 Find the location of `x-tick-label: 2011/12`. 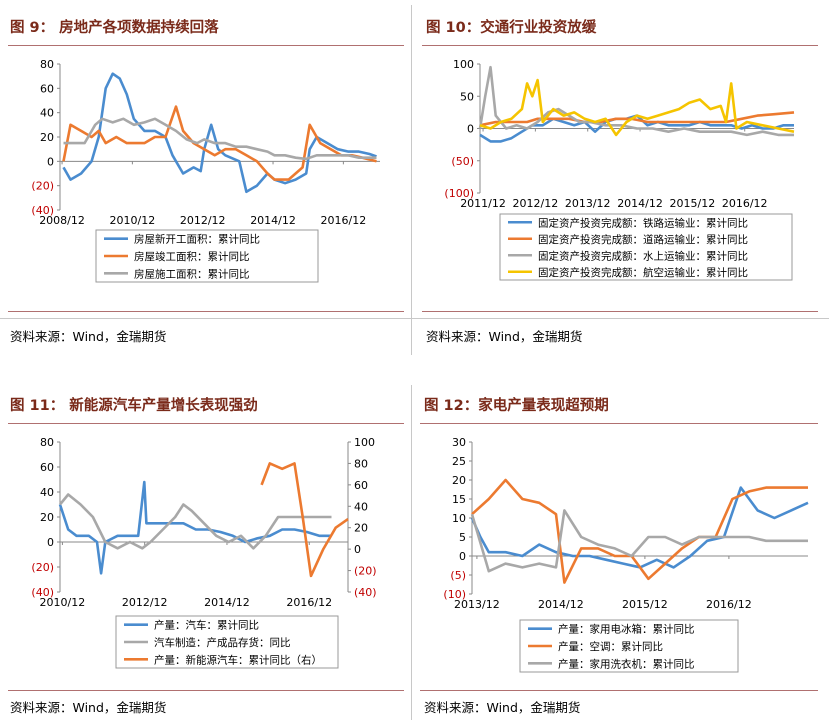

x-tick-label: 2011/12 is located at coordinates (483, 203).